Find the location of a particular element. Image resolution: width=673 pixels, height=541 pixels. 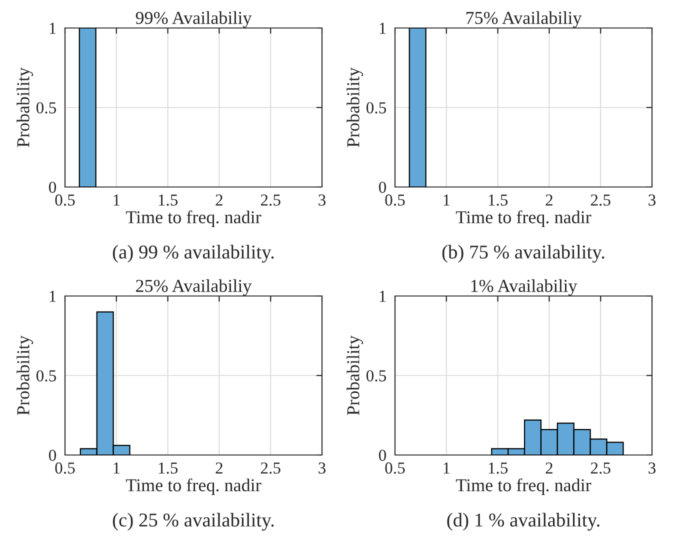

chart-title: 1% Availabiliy is located at coordinates (524, 287).